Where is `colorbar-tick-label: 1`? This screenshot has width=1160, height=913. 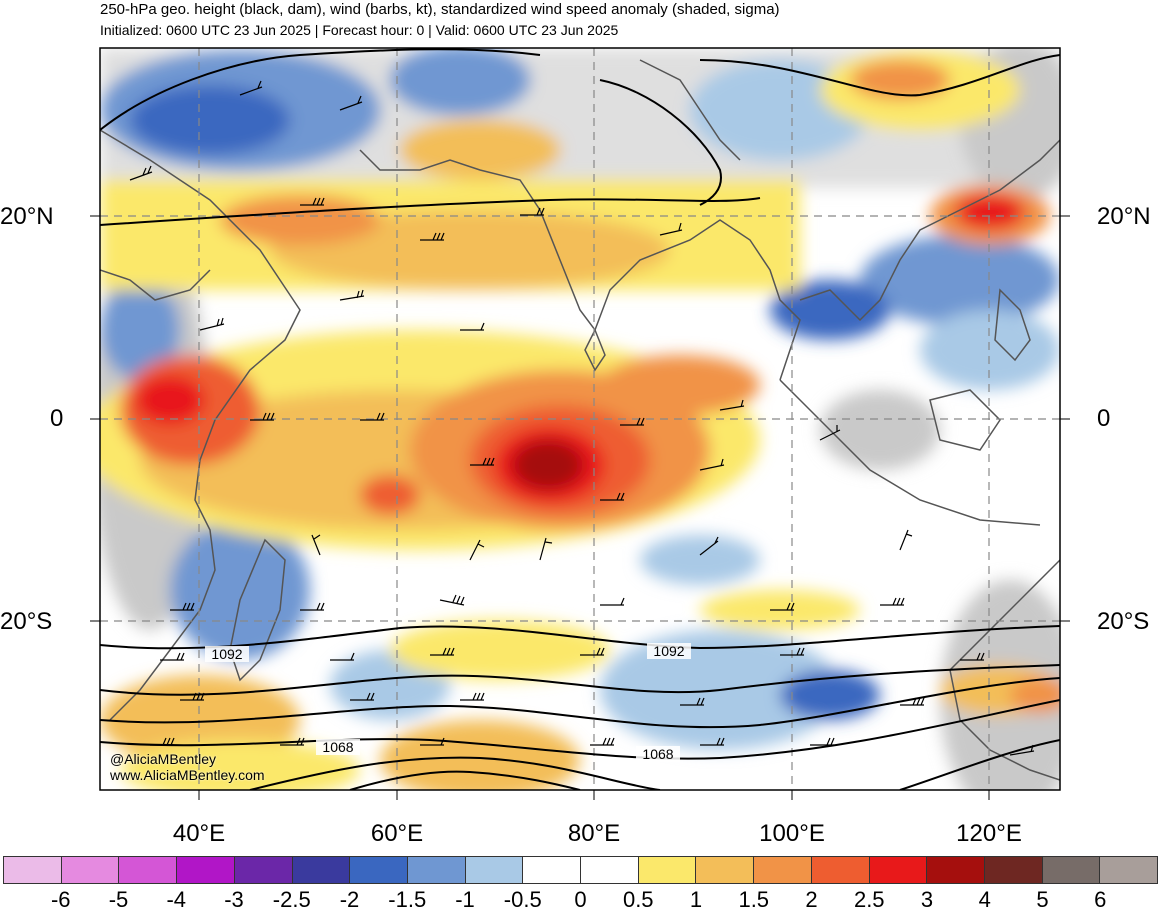
colorbar-tick-label: 1 is located at coordinates (696, 899).